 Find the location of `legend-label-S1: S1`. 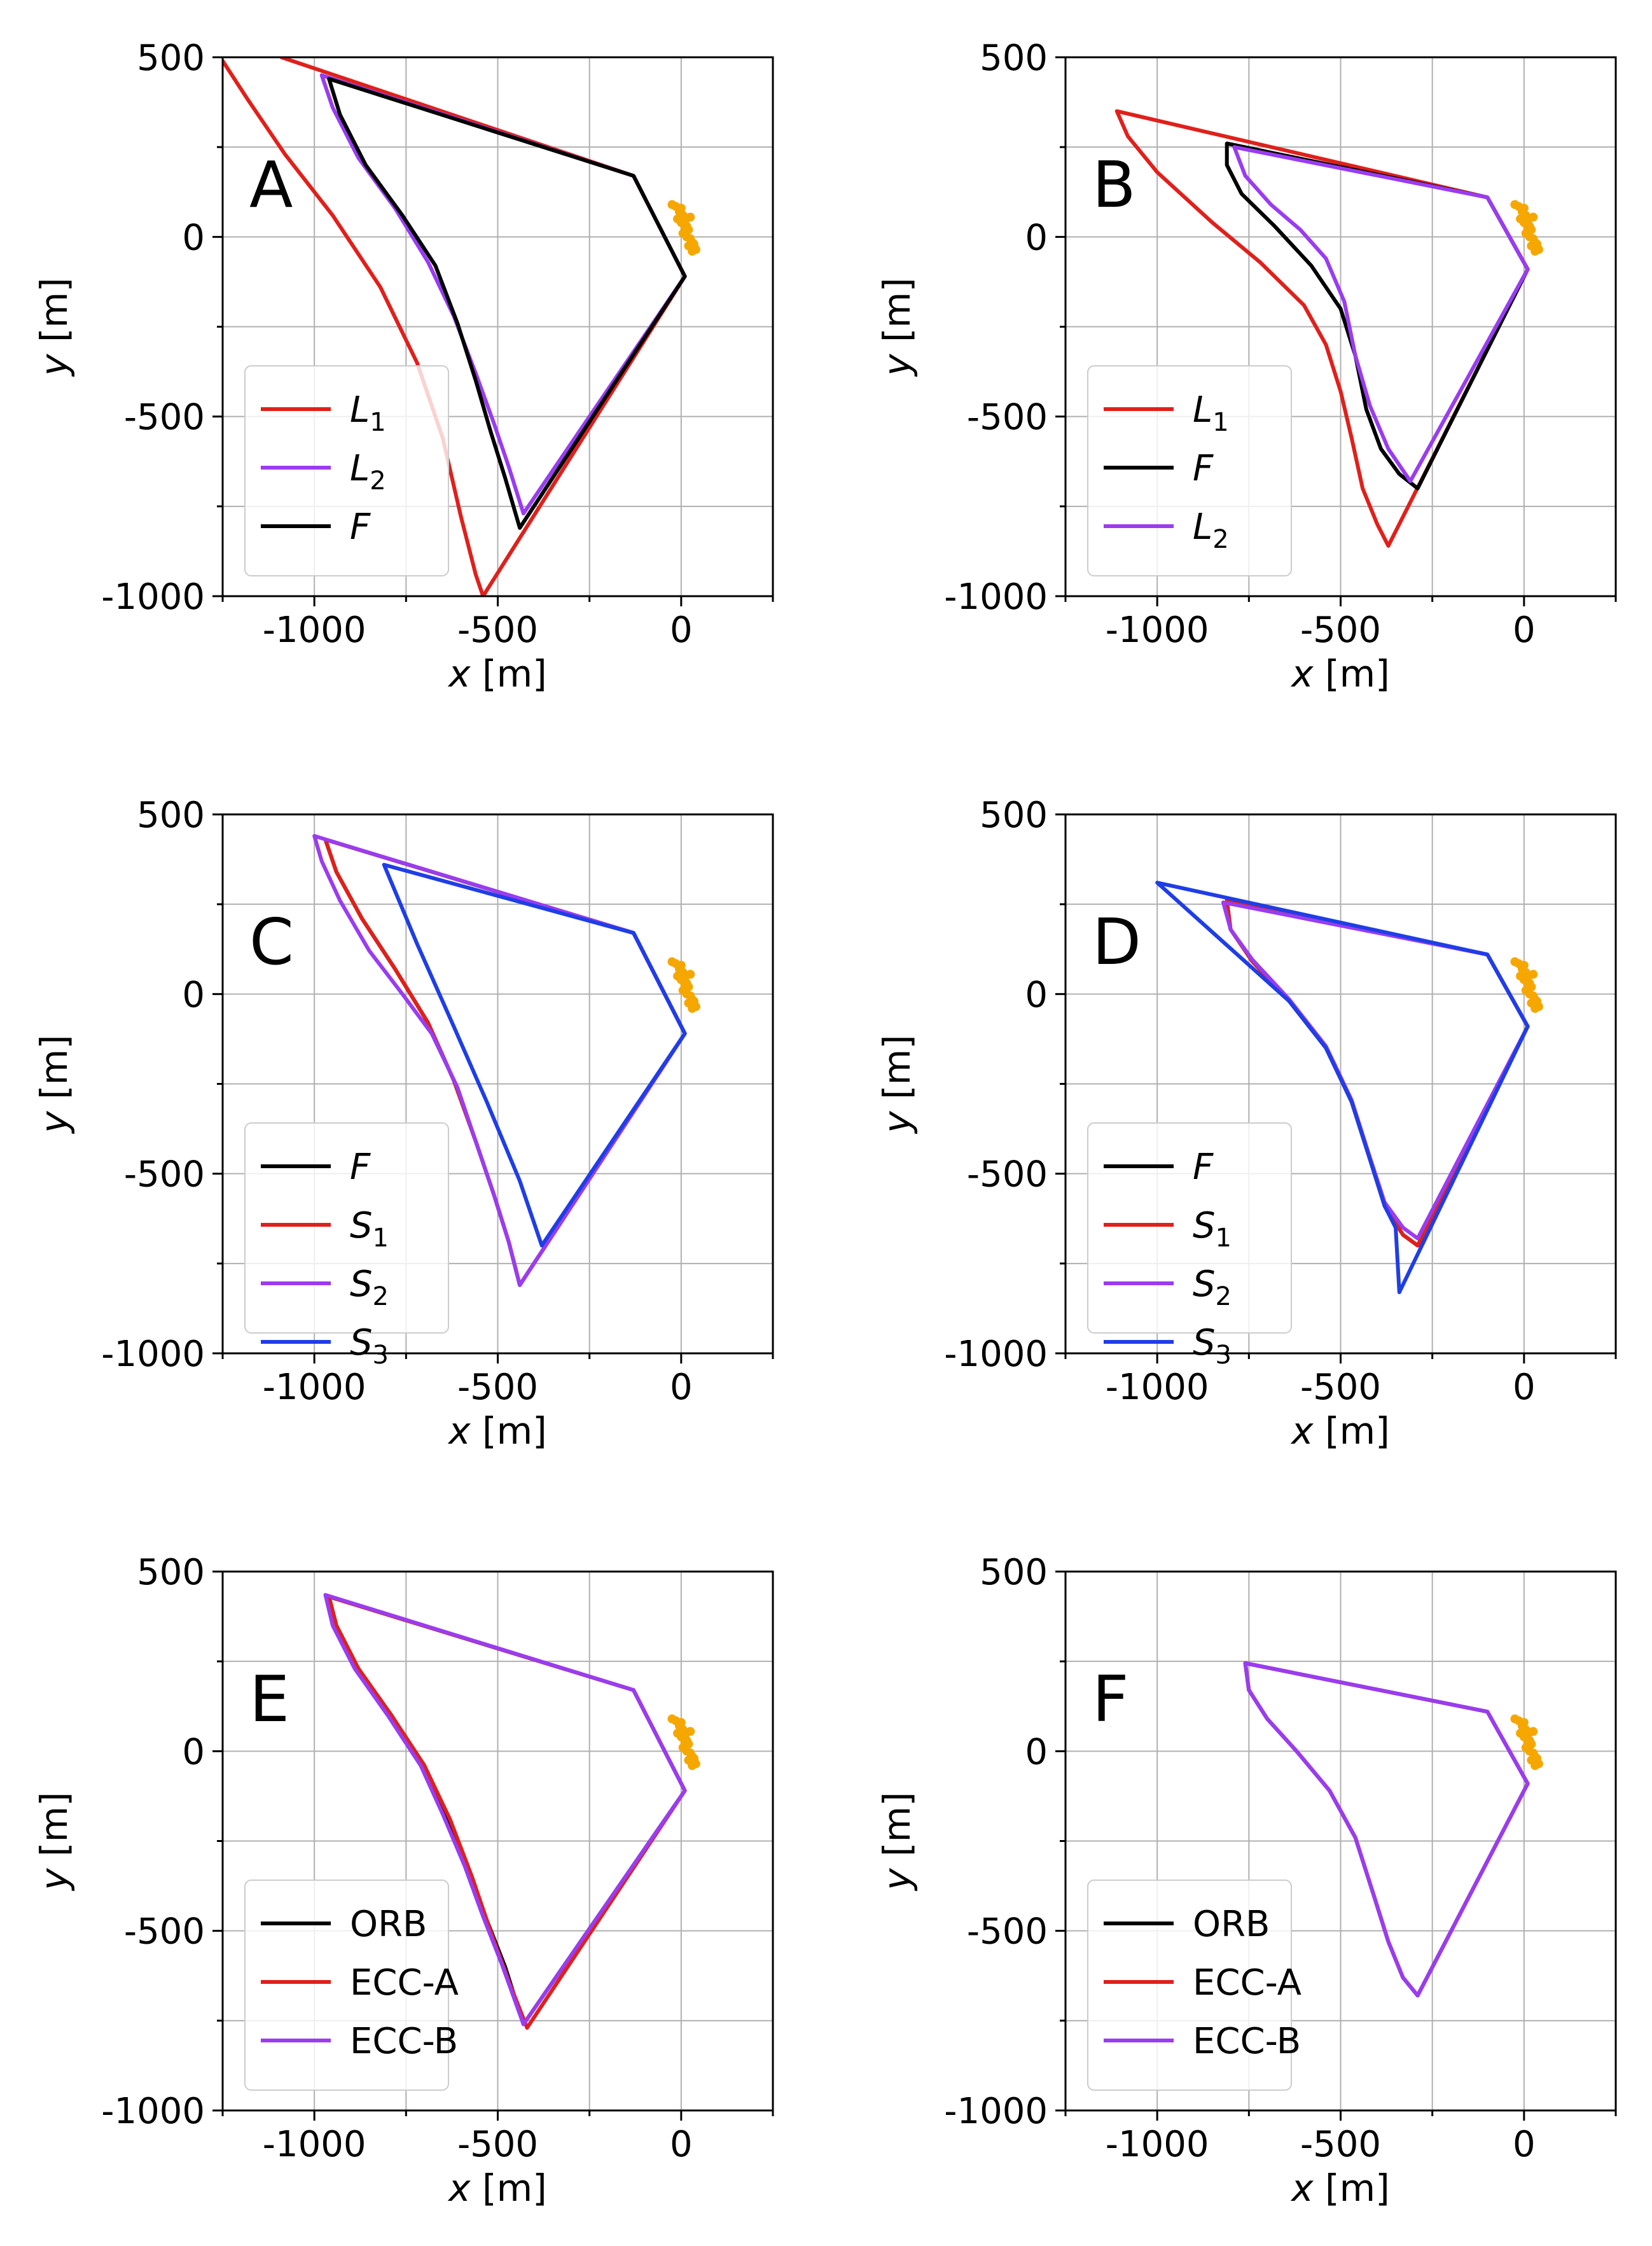

legend-label-S1: S1 is located at coordinates (369, 1229).